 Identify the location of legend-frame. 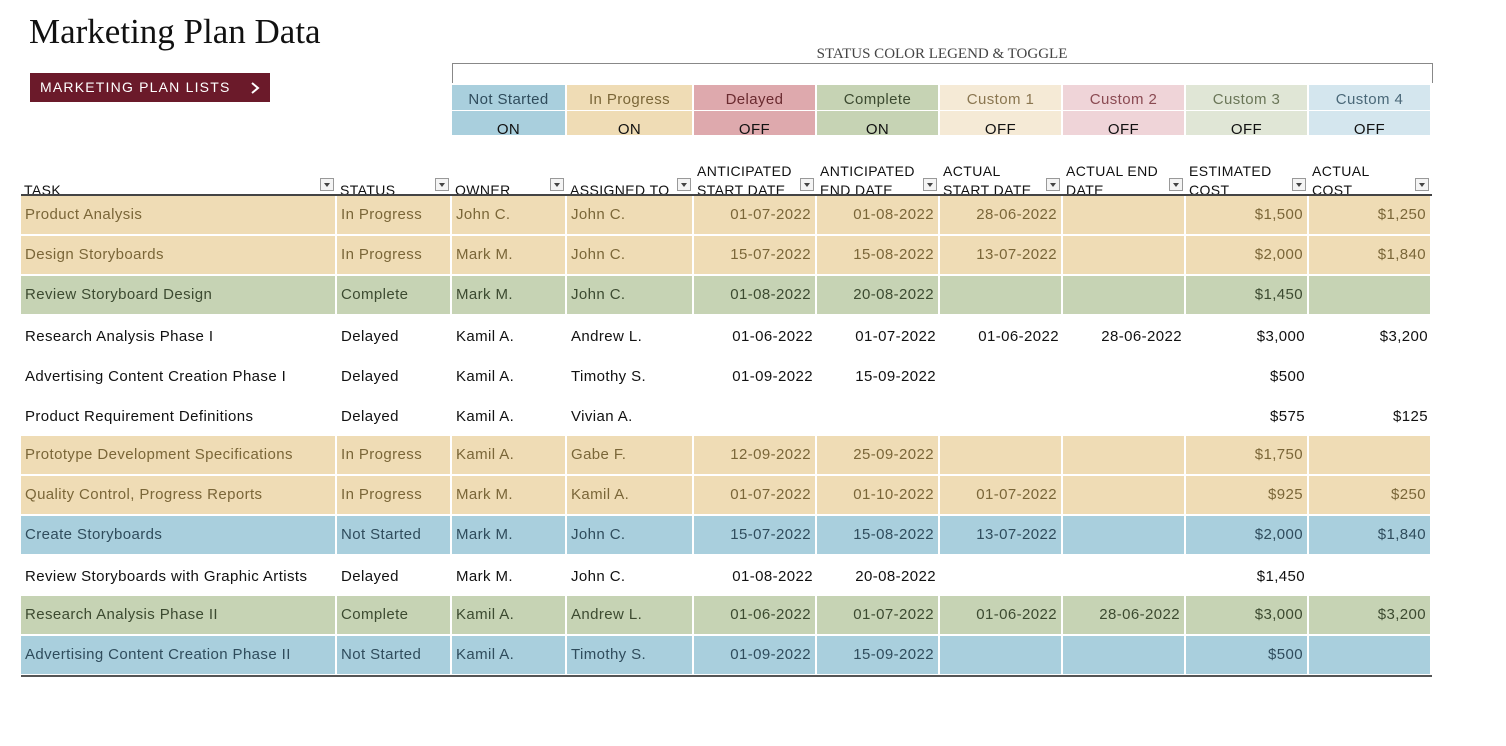
(942, 73).